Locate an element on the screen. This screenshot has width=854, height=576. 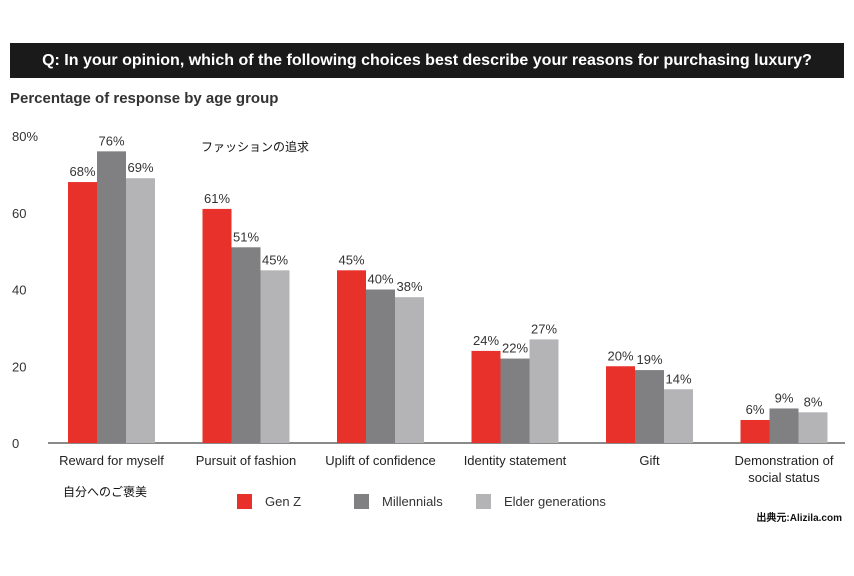
y-tick-label: 80% is located at coordinates (25, 136).